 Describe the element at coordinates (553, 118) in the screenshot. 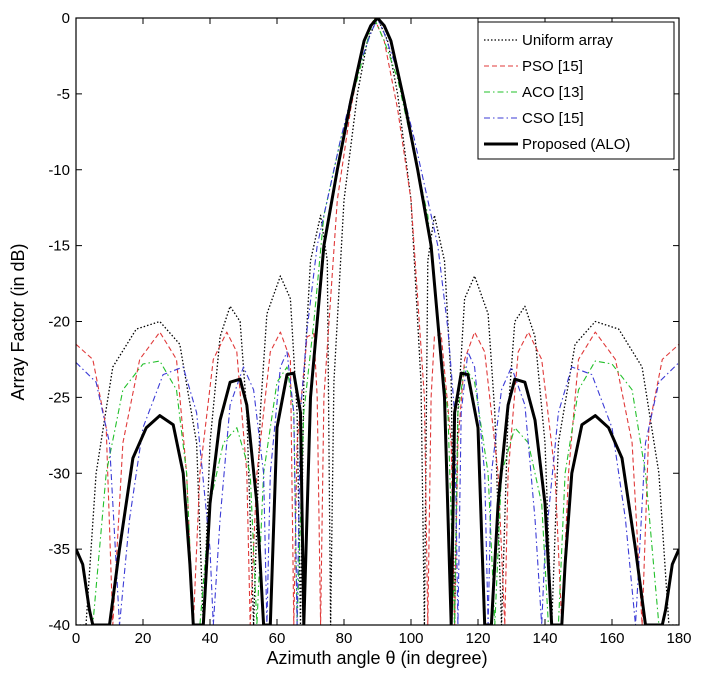

I see `legend-label-3: CSO [15]` at that location.